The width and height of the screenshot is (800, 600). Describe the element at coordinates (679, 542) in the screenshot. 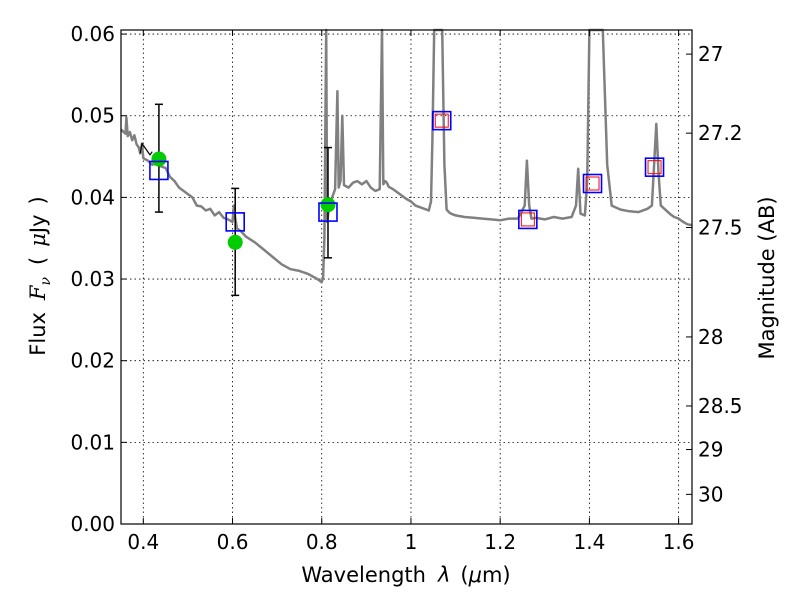

I see `x-tick-label: 1.6` at that location.